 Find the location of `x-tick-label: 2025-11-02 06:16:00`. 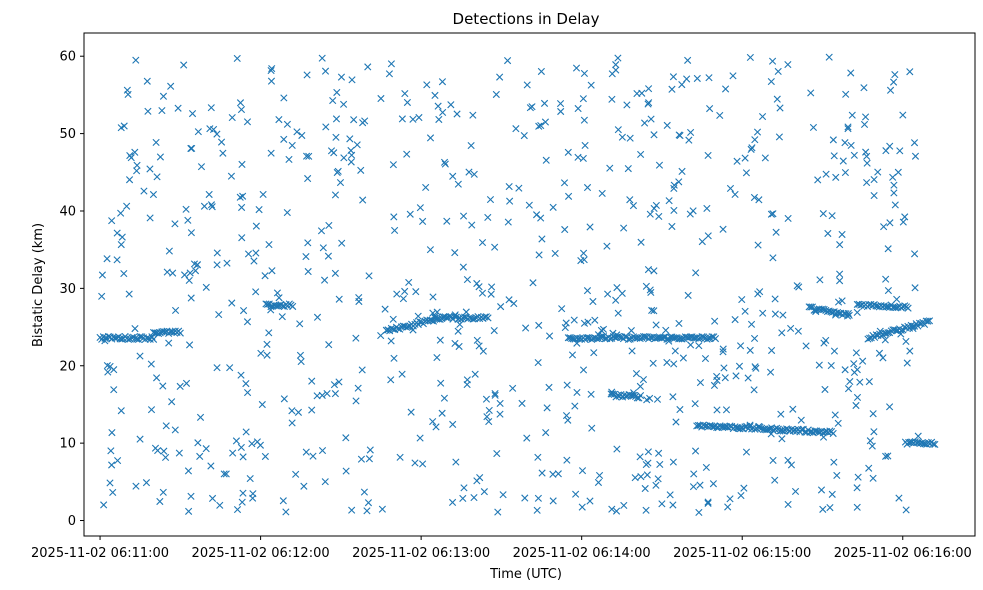

x-tick-label: 2025-11-02 06:16:00 is located at coordinates (903, 553).